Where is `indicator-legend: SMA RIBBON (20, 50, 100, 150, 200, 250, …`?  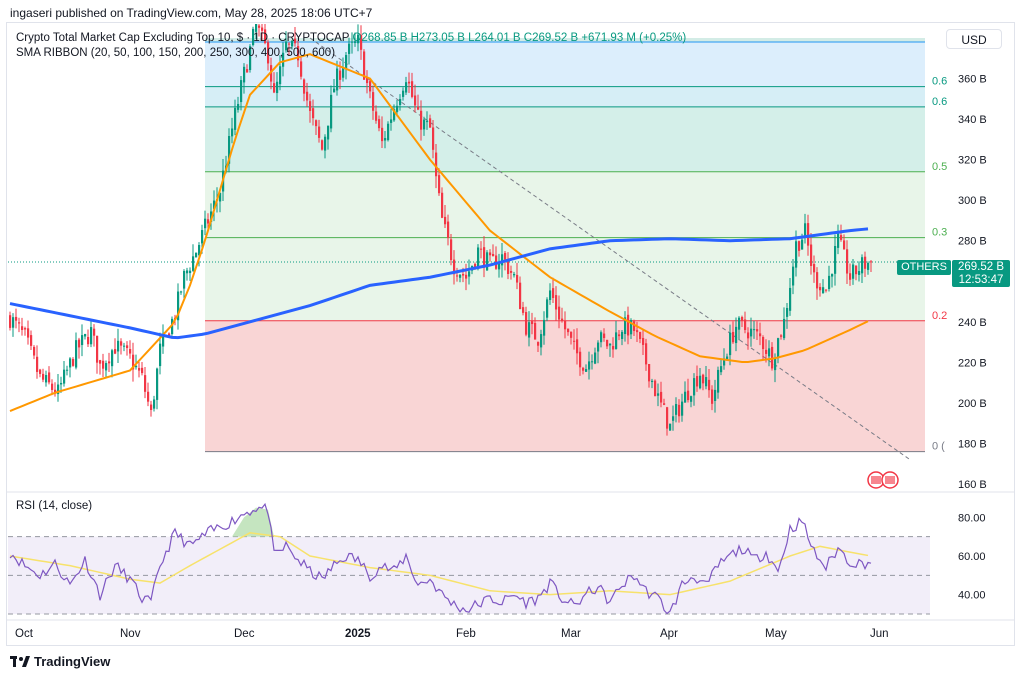 indicator-legend: SMA RIBBON (20, 50, 100, 150, 200, 250, … is located at coordinates (176, 53).